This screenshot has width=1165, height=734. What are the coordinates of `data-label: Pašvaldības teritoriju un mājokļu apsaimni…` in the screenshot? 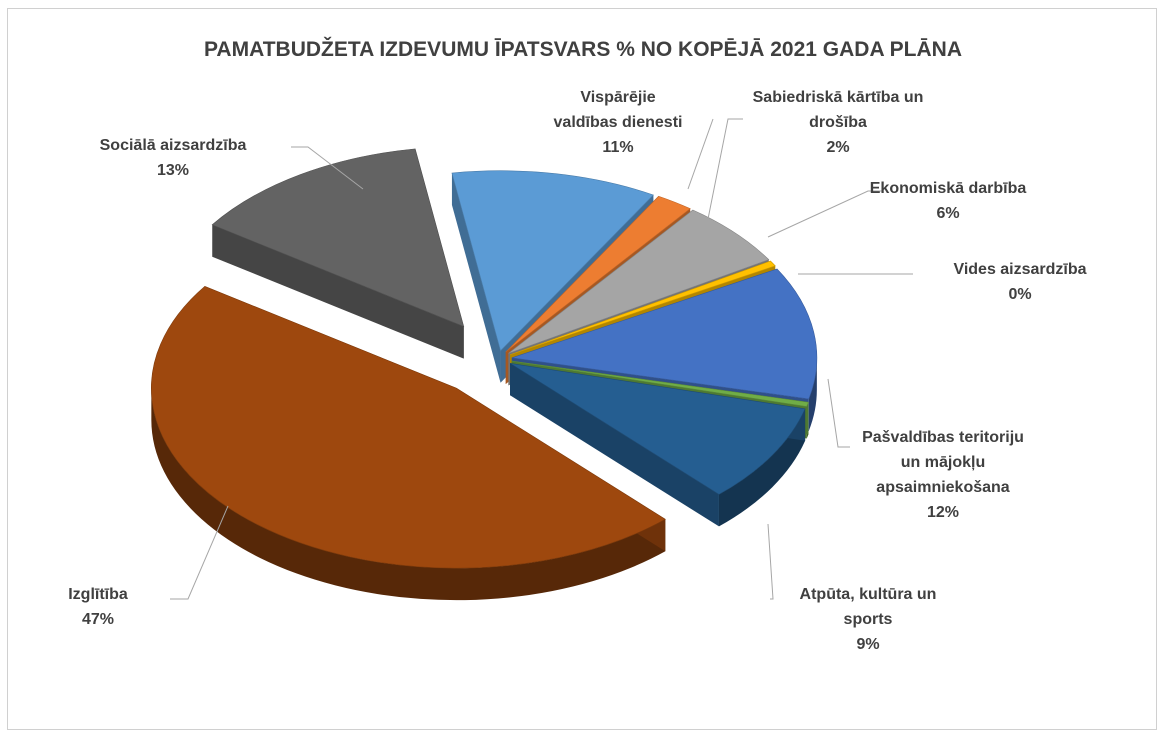 It's located at (943, 475).